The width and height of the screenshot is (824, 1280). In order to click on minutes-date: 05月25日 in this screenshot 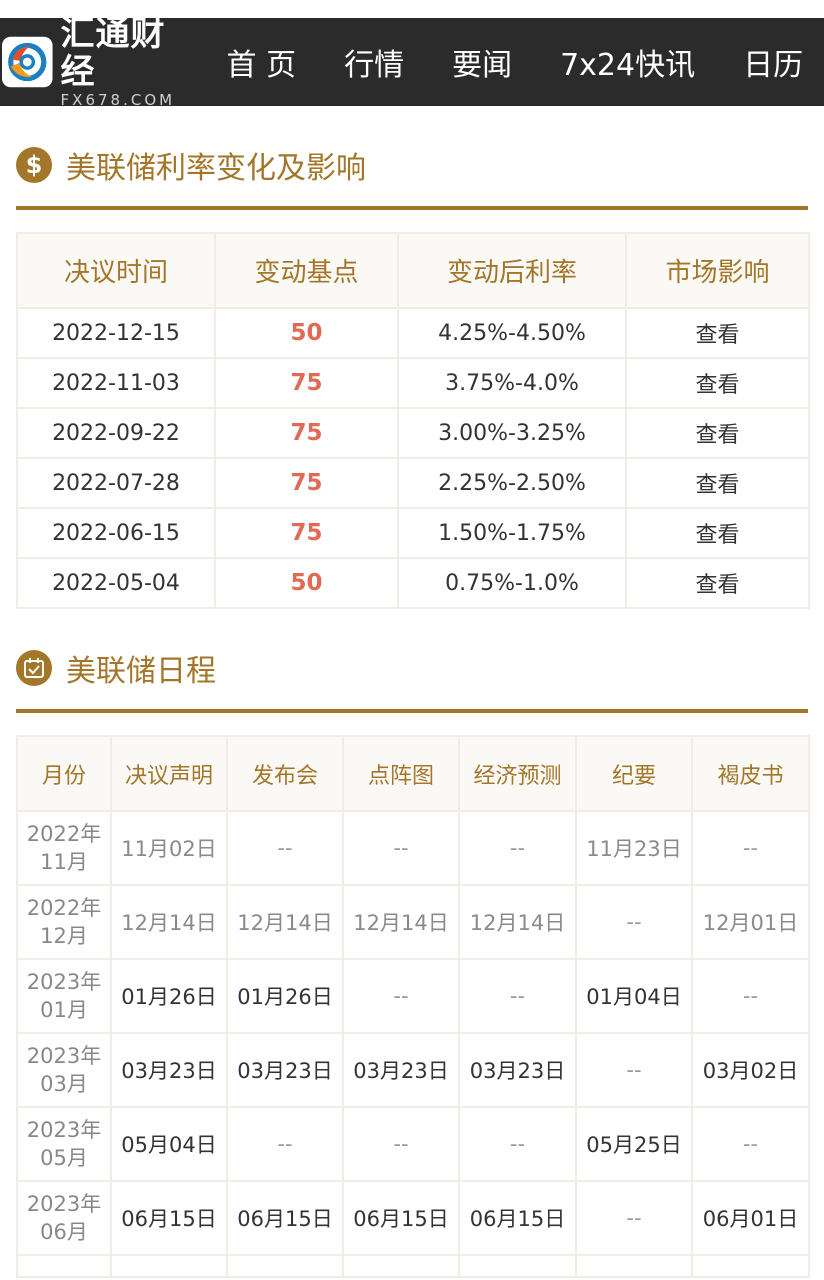, I will do `click(634, 1144)`.